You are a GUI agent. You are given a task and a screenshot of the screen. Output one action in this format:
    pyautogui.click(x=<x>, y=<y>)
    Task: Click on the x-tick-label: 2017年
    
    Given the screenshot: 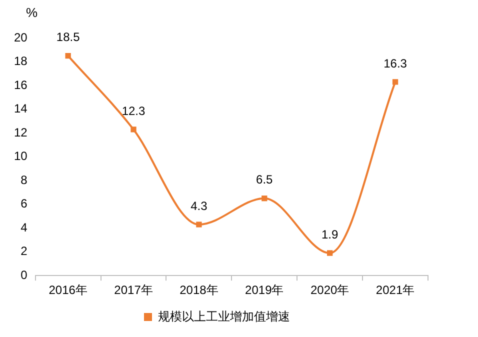 What is the action you would take?
    pyautogui.click(x=133, y=290)
    